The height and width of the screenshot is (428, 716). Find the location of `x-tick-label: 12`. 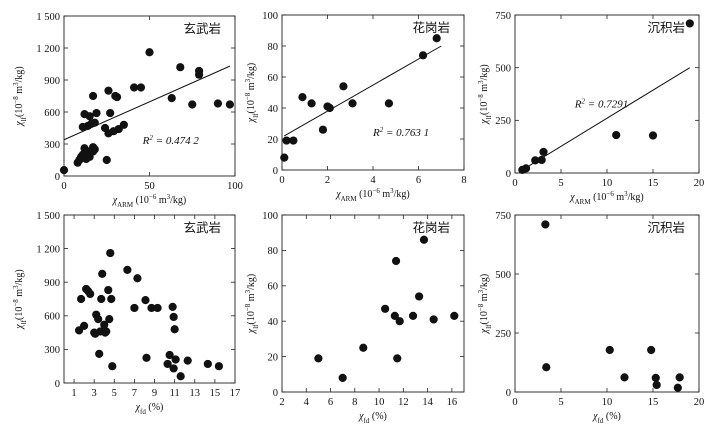

x-tick-label: 12 is located at coordinates (403, 402).